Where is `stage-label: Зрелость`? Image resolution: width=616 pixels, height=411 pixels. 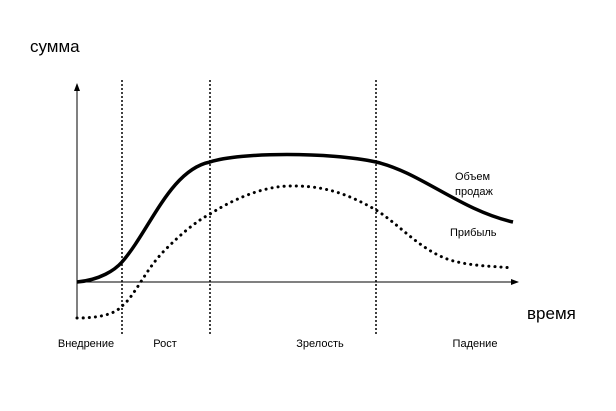
stage-label: Зрелость is located at coordinates (320, 344).